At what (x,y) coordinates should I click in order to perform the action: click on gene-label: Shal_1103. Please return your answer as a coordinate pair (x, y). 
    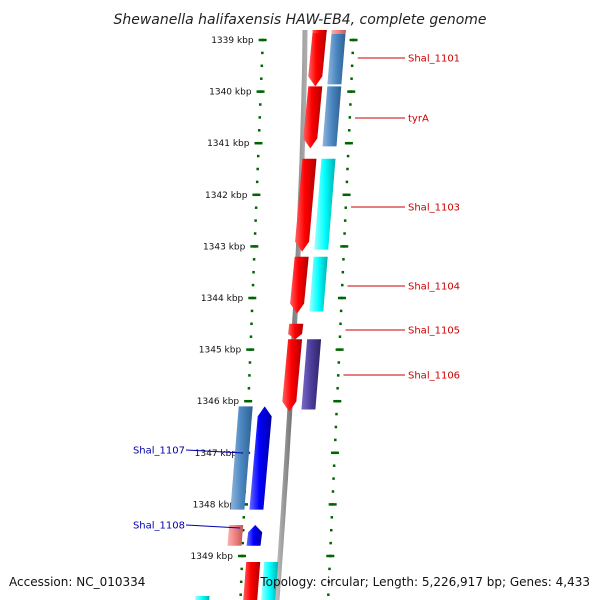
    Looking at the image, I should click on (434, 208).